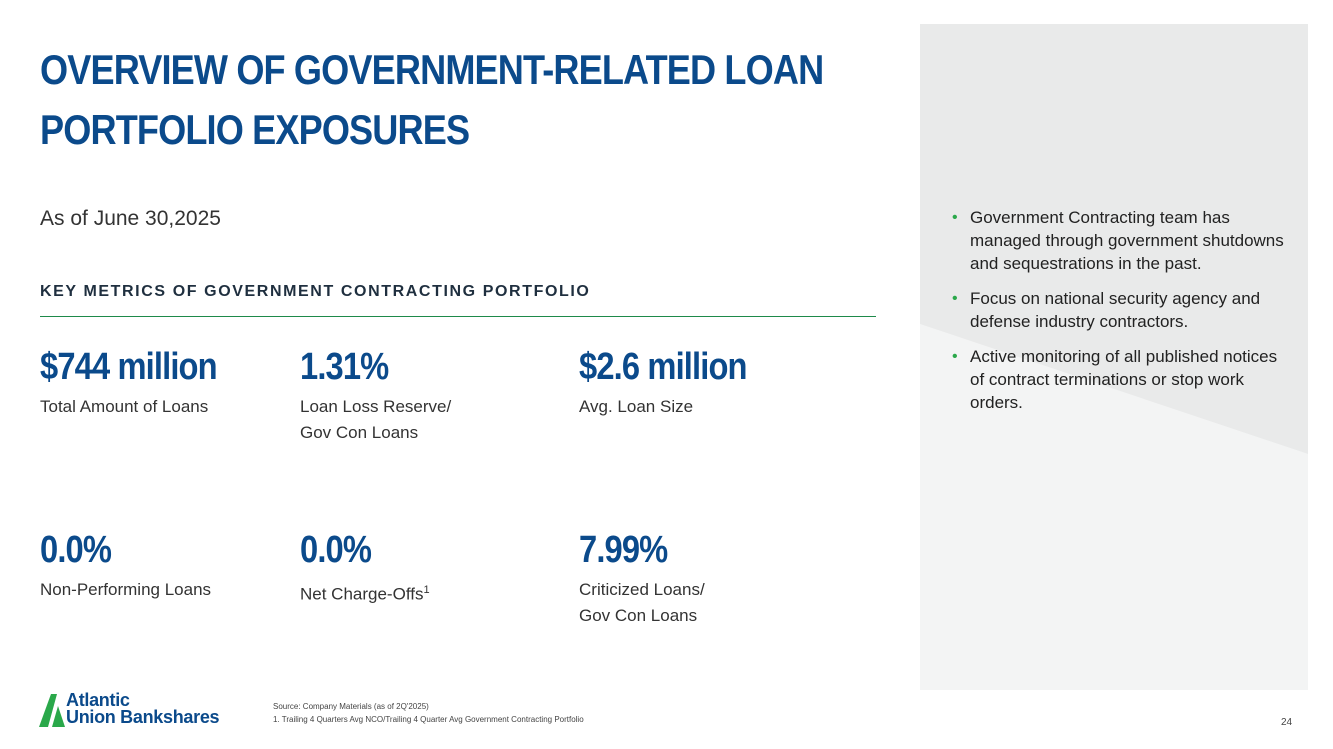 The height and width of the screenshot is (749, 1333). I want to click on metric-label: Criticized Loans/ Gov Con Loans, so click(689, 603).